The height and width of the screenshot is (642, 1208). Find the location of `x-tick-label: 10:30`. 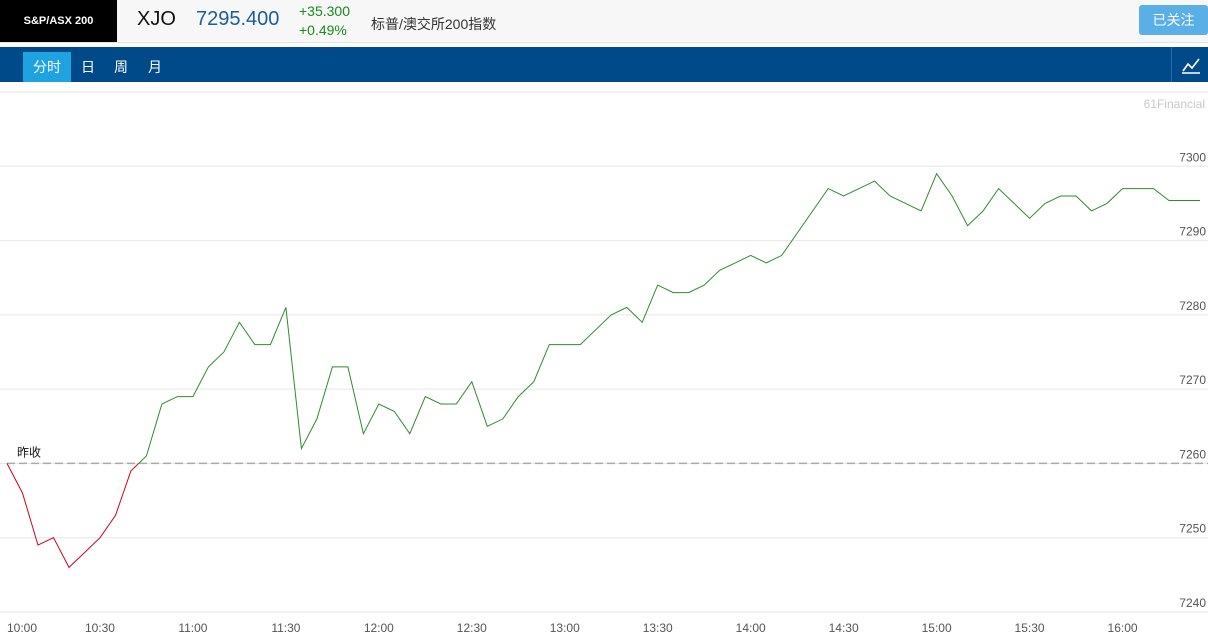

x-tick-label: 10:30 is located at coordinates (100, 628).